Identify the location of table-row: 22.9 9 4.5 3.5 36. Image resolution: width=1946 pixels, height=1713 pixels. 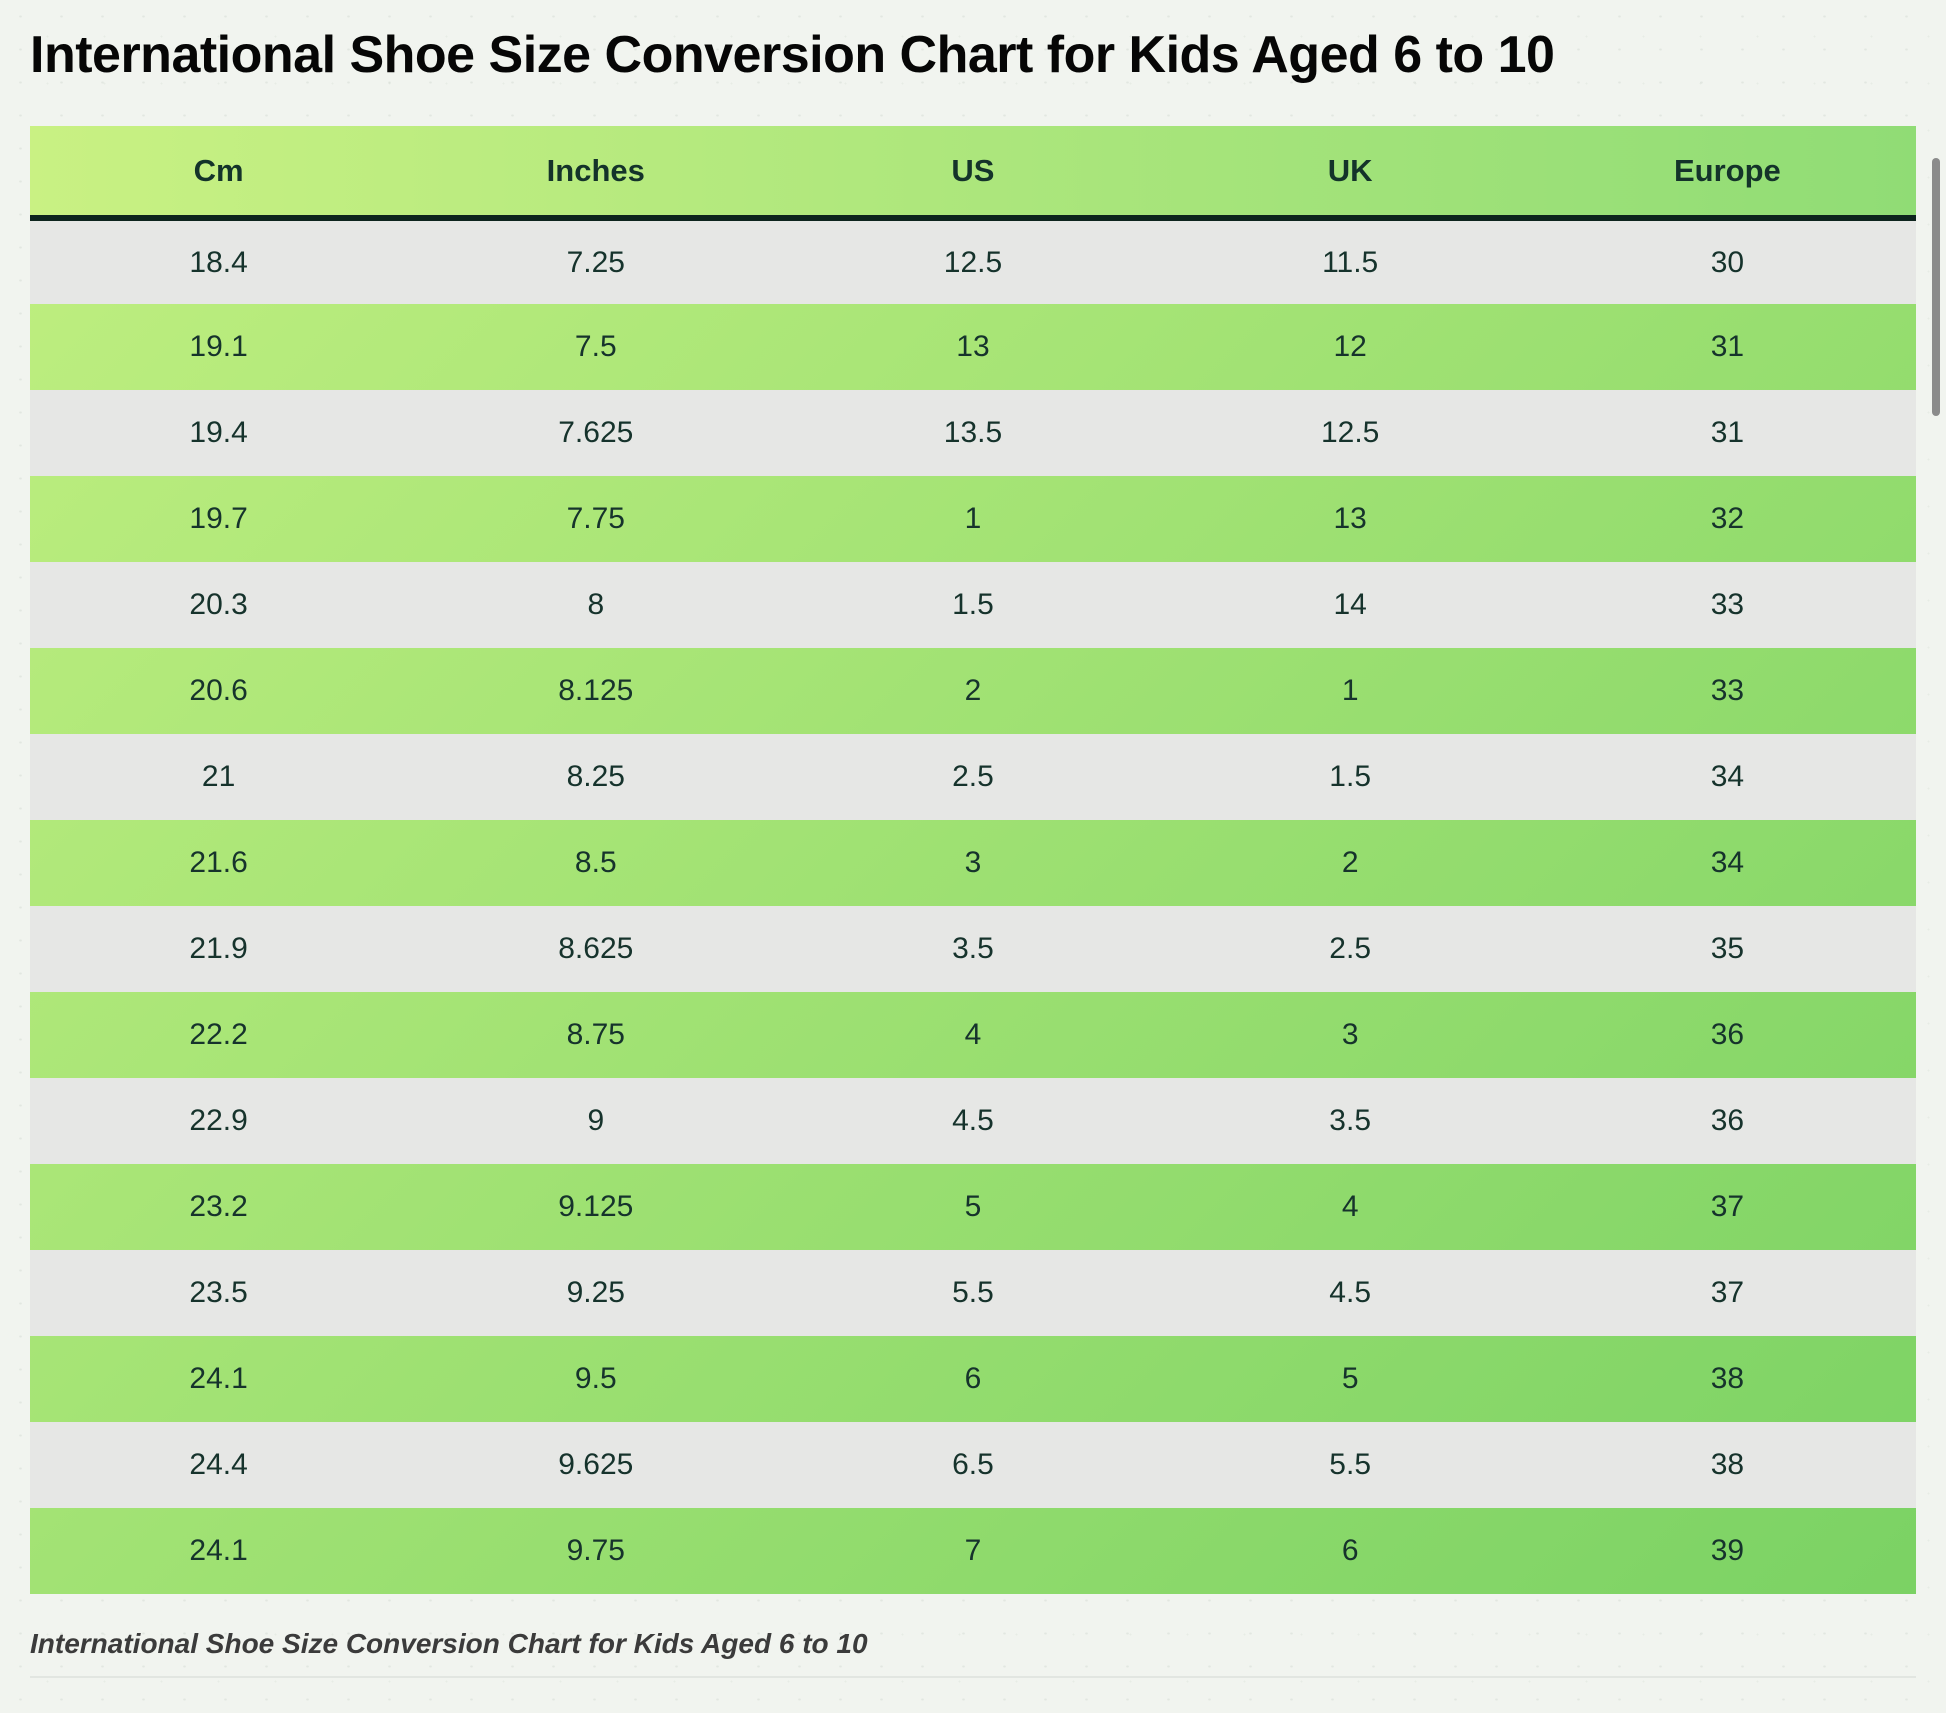
(973, 1121).